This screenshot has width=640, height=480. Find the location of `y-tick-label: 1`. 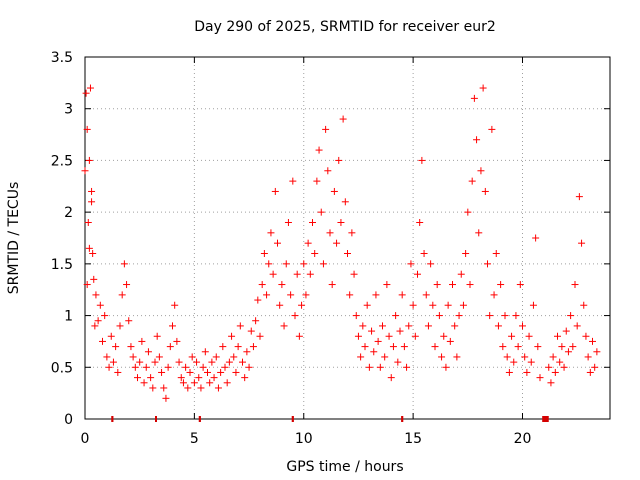

y-tick-label: 1 is located at coordinates (68, 317).